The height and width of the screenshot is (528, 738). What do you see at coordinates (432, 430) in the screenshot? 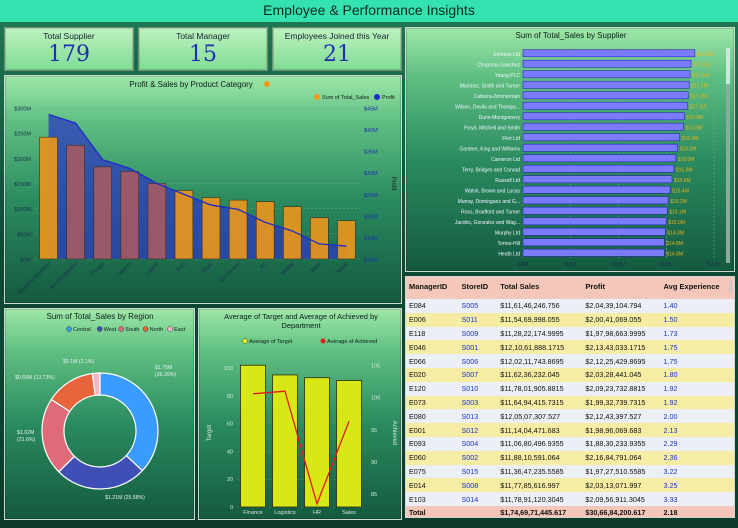
I see `table-cell: E001` at bounding box center [432, 430].